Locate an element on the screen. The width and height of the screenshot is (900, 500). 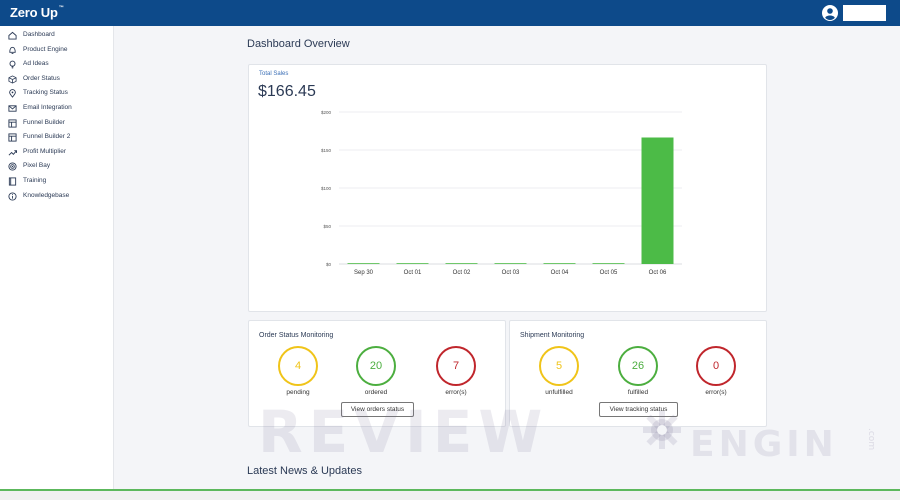
sidebar-item-product-engine: Product Engine is located at coordinates (56, 51).